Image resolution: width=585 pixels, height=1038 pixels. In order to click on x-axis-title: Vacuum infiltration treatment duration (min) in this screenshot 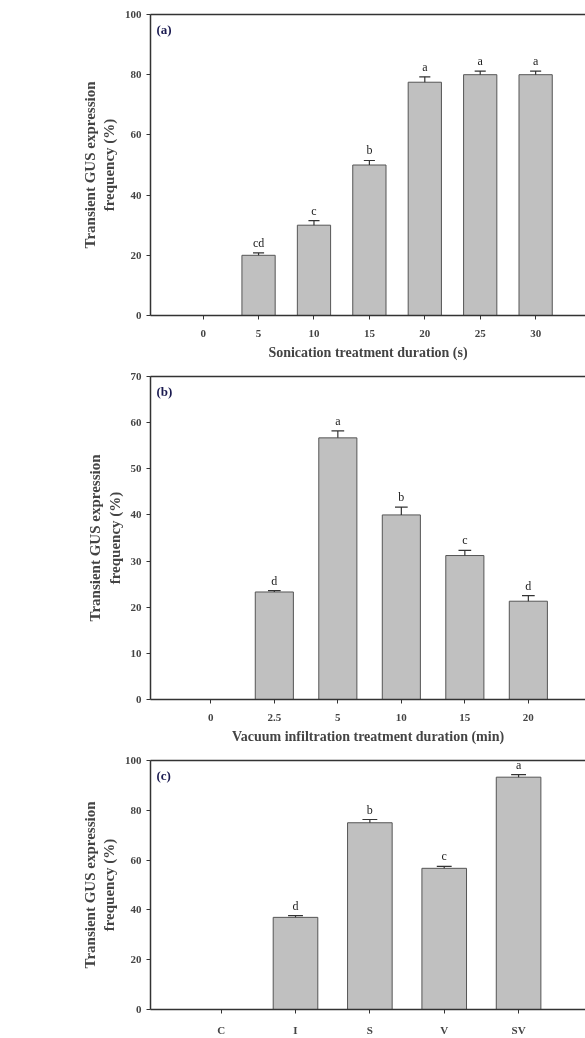, I will do `click(368, 736)`.